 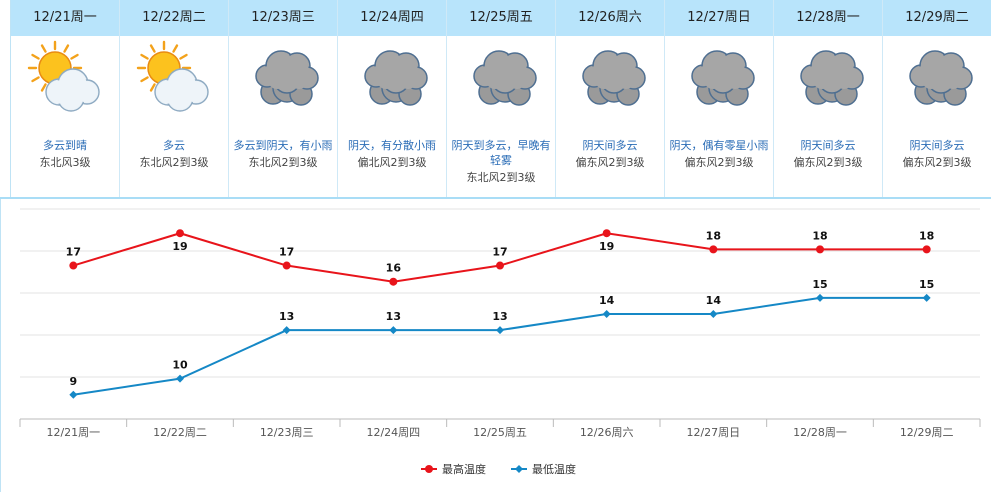 What do you see at coordinates (554, 469) in the screenshot?
I see `legend-label: 最低温度` at bounding box center [554, 469].